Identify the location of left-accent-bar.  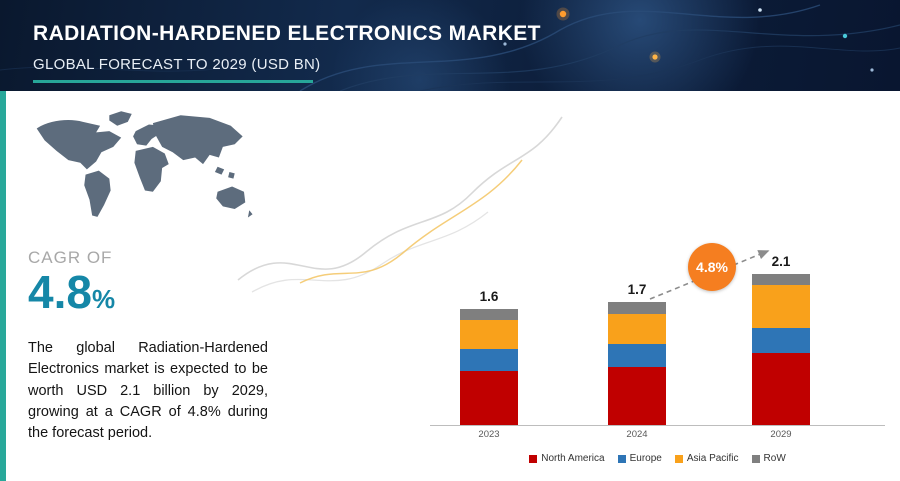
(3, 286).